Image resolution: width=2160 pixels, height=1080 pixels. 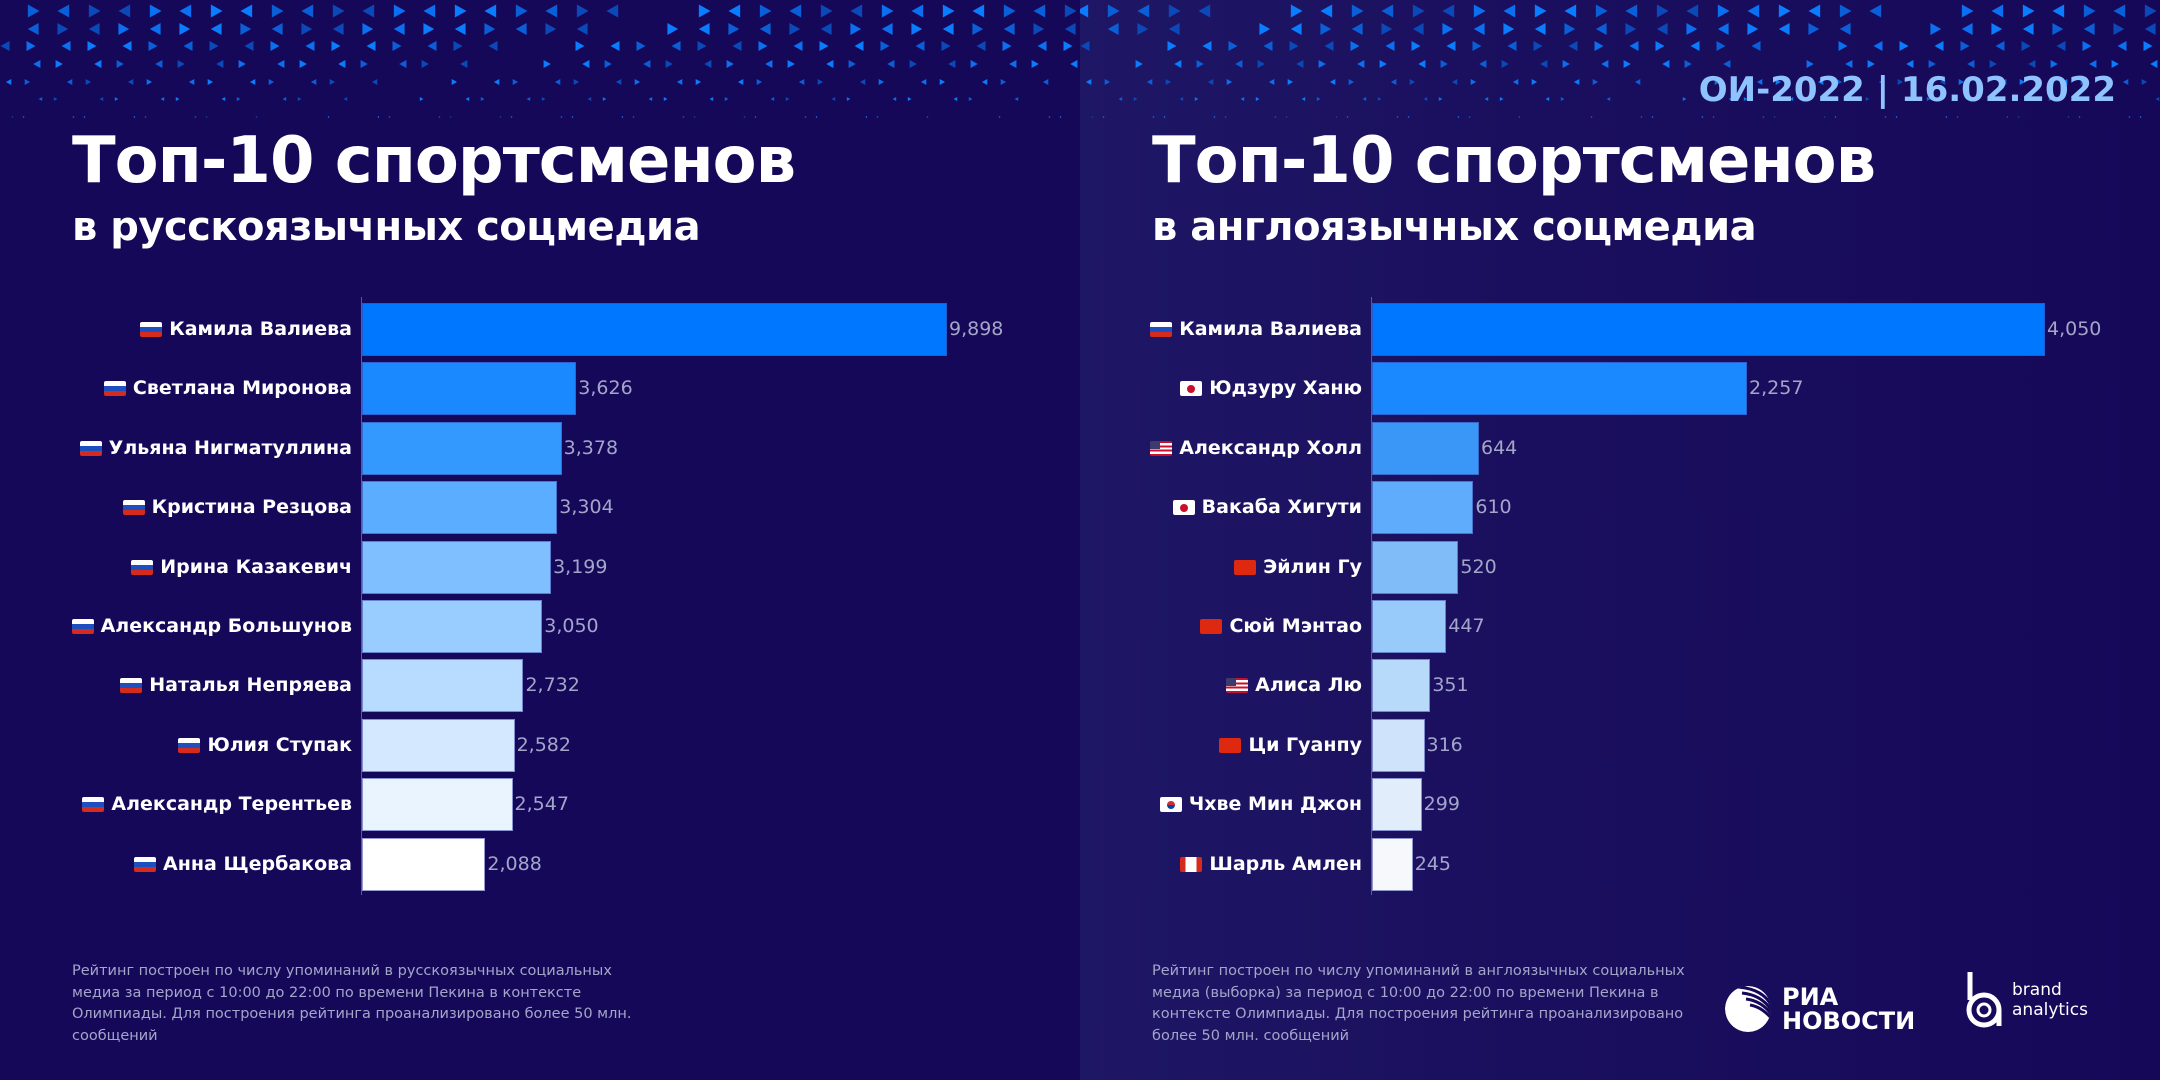 I want to click on bar-value-label: 4,050, so click(x=2074, y=329).